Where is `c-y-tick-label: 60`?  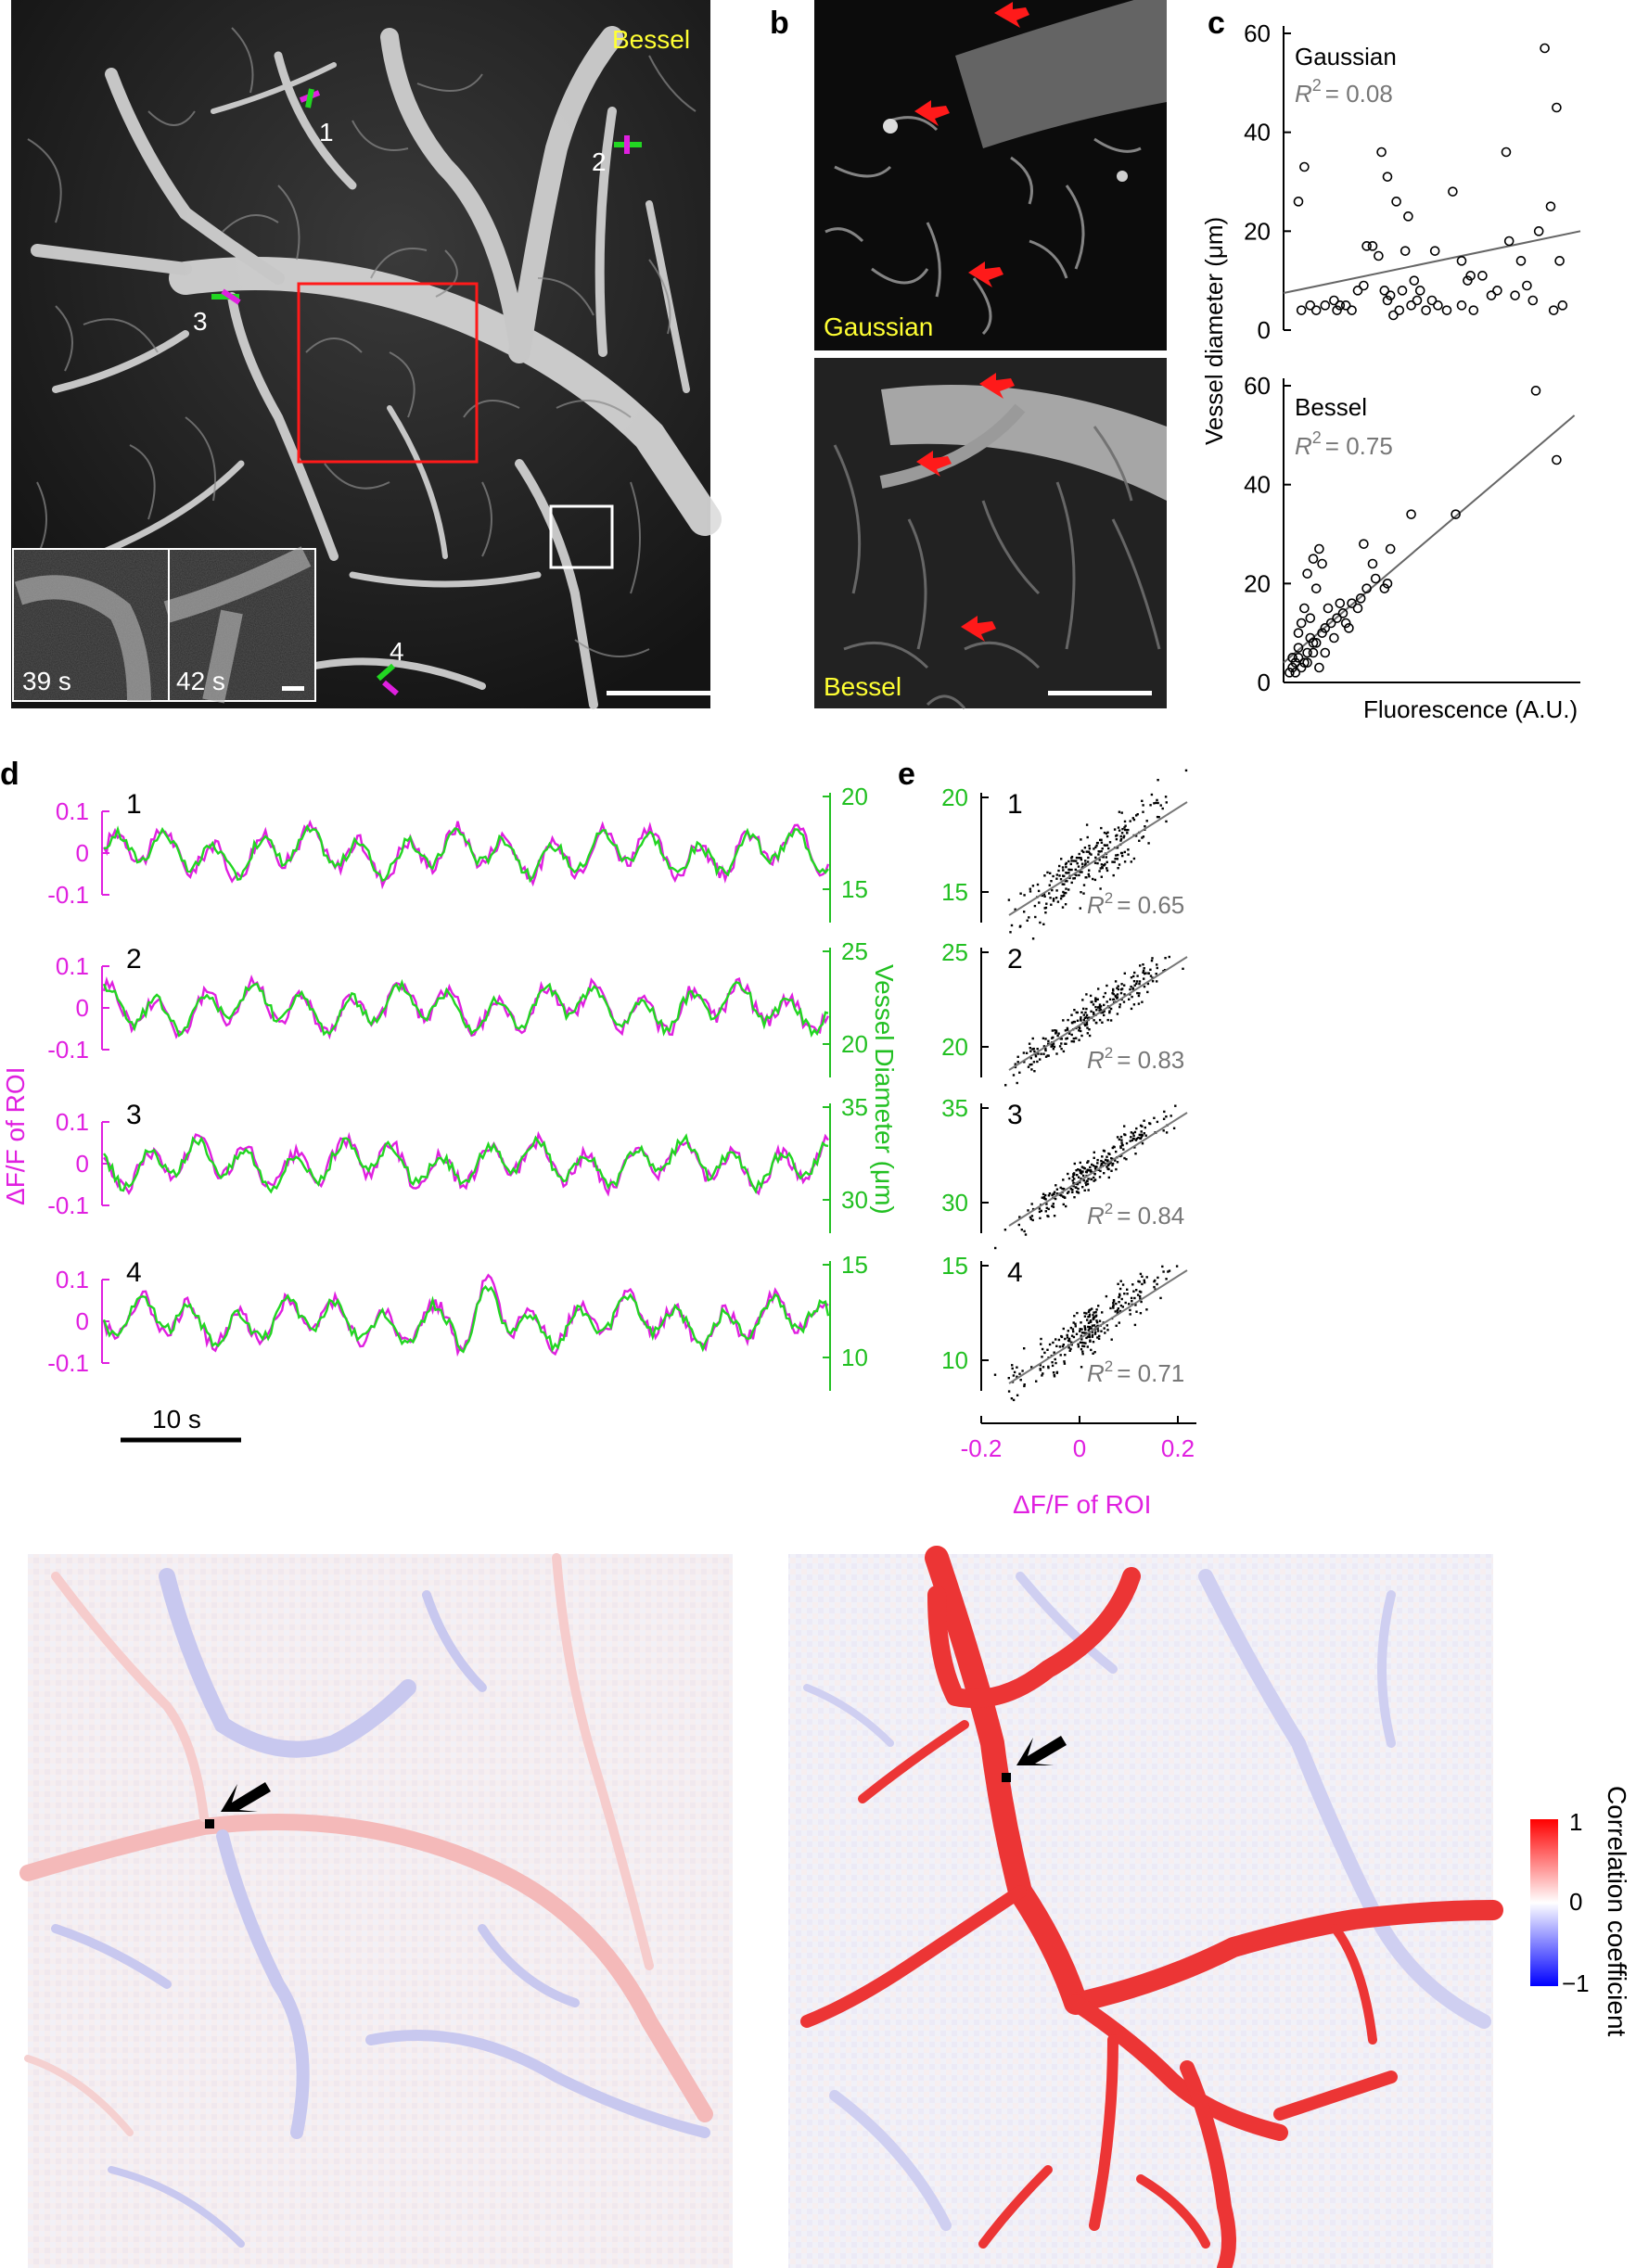 c-y-tick-label: 60 is located at coordinates (1257, 33).